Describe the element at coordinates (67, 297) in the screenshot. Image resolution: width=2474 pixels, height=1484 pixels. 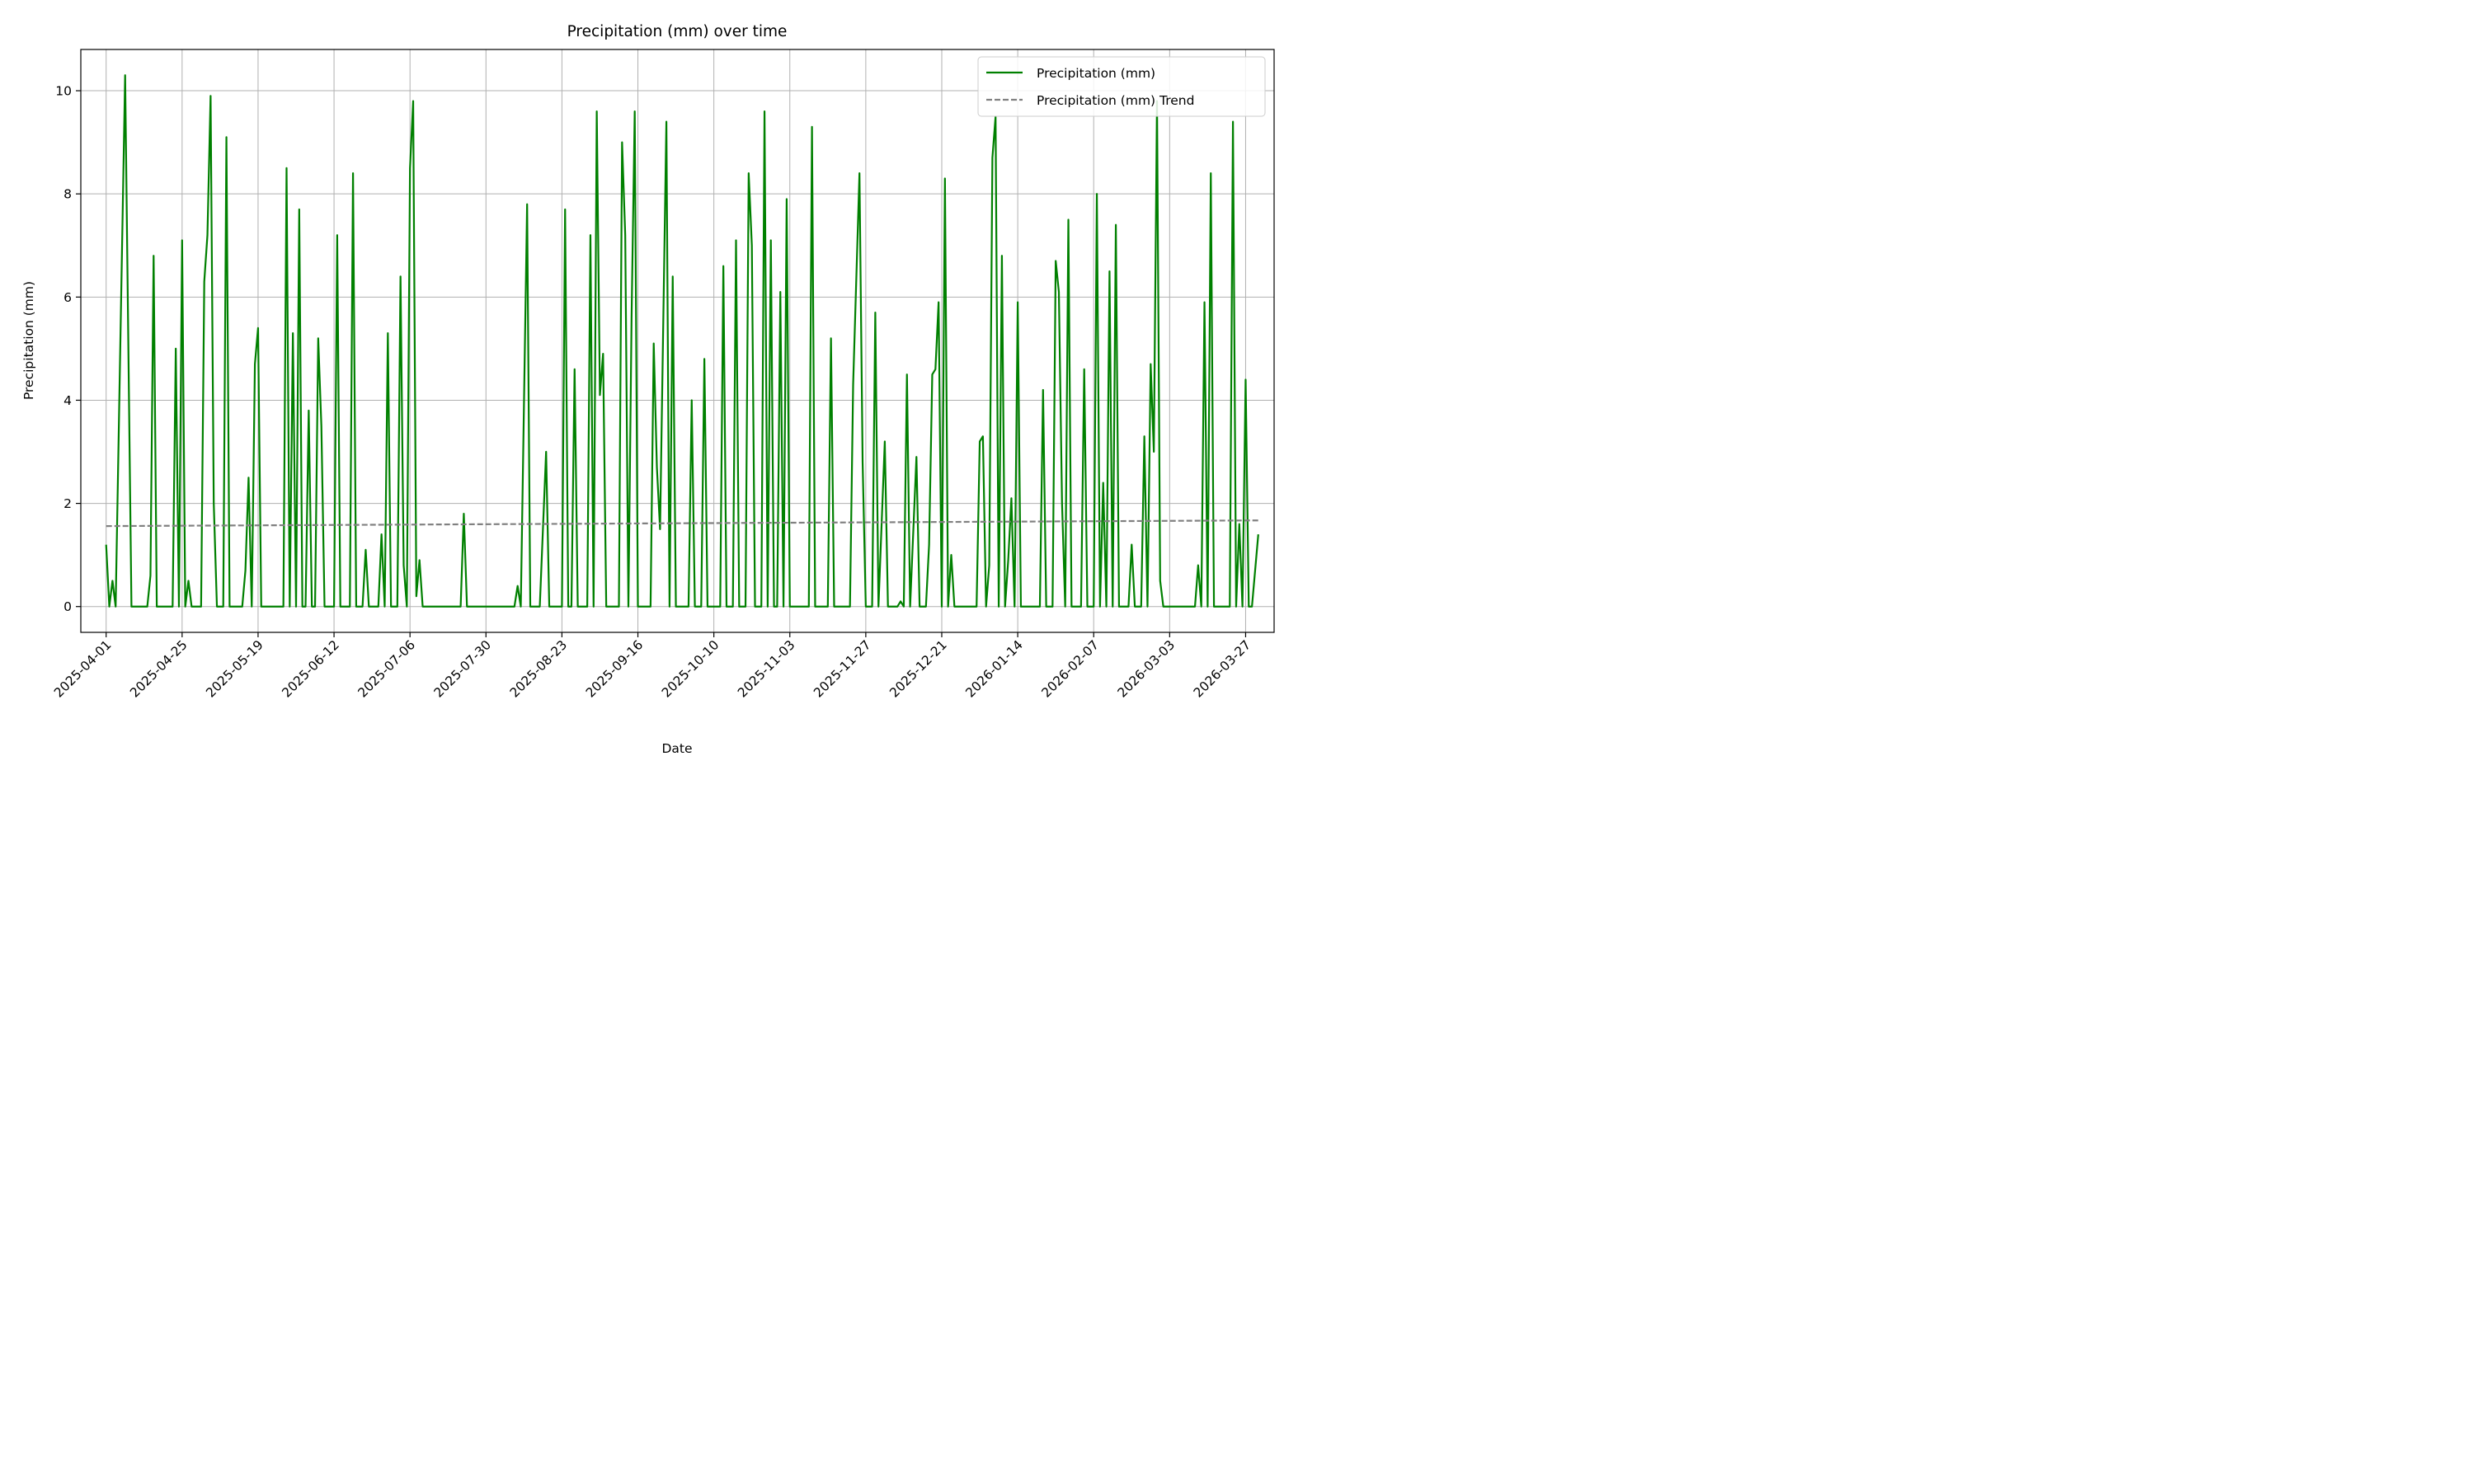
I see `y-tick-label: 6` at that location.